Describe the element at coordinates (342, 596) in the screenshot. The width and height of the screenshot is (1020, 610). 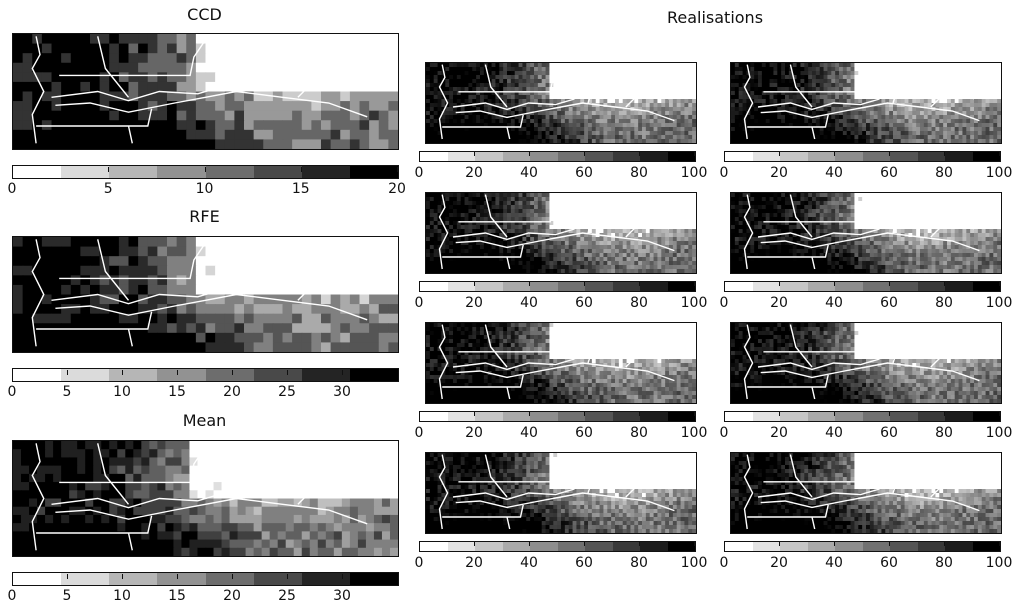
I see `colorbar-tick-label: 30` at that location.